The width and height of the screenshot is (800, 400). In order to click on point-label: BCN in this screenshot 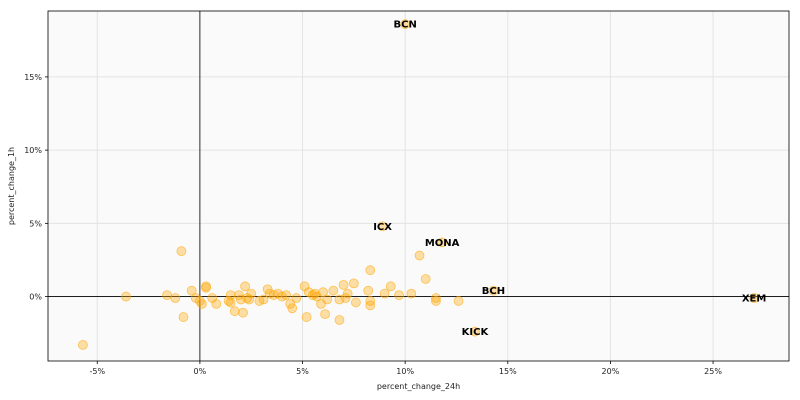, I will do `click(404, 25)`.